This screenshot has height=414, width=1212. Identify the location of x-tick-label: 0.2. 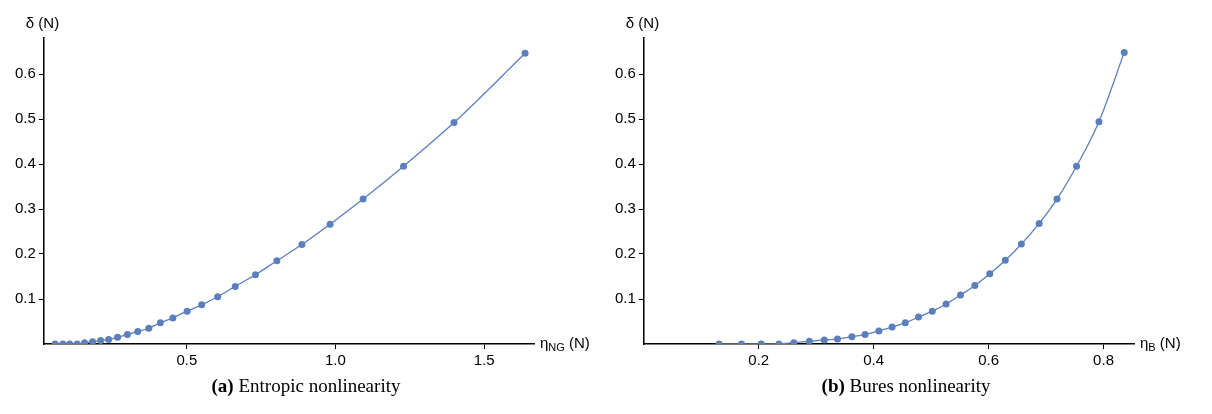
(759, 360).